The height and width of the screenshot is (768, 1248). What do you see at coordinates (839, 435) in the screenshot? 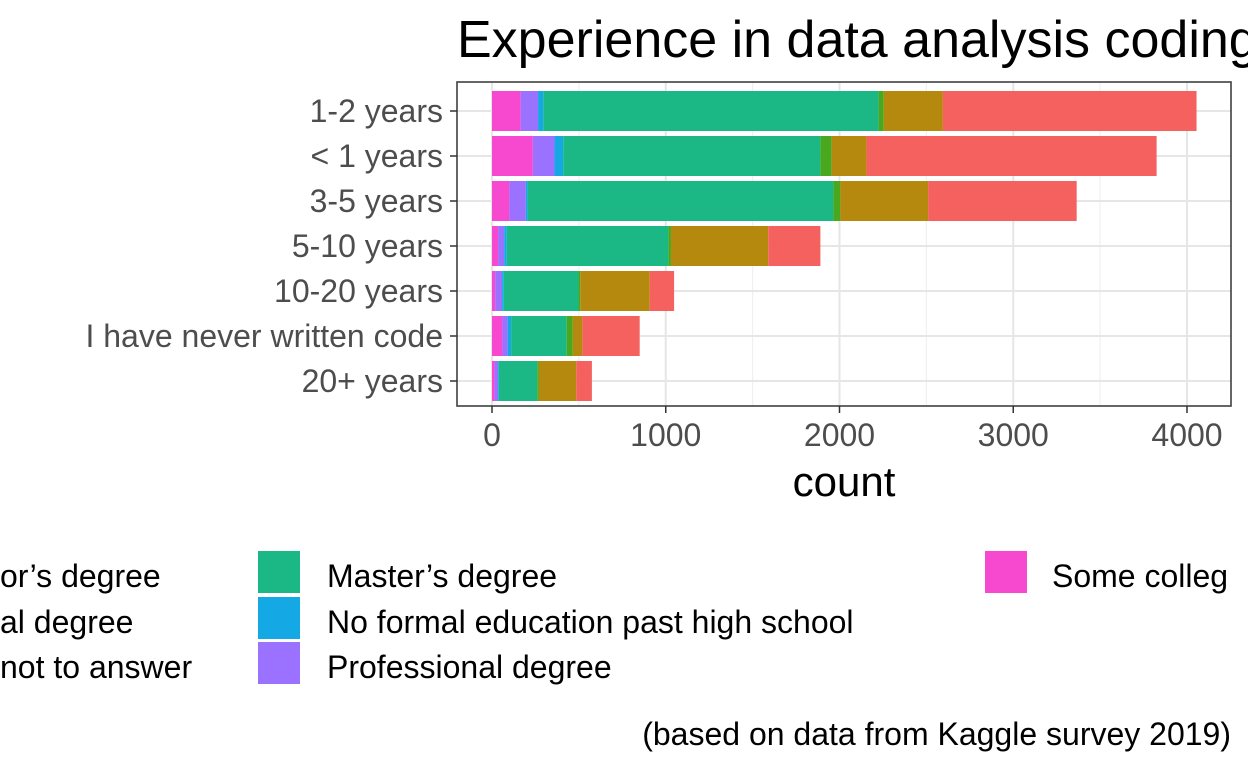
I see `x-tick-label: 2000` at bounding box center [839, 435].